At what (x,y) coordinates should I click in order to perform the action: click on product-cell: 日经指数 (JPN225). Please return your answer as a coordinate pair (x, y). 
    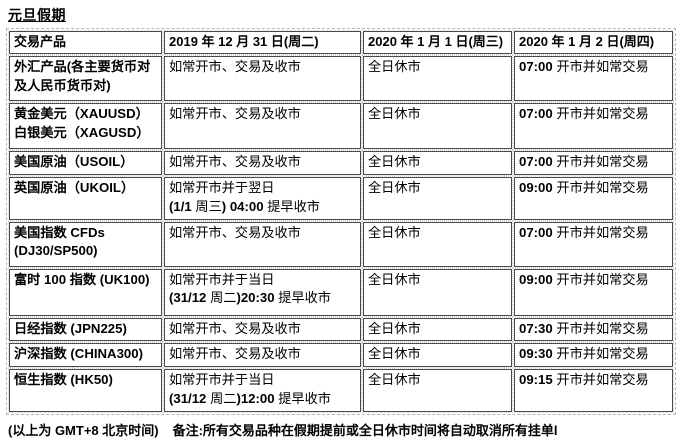
    Looking at the image, I should click on (85, 329).